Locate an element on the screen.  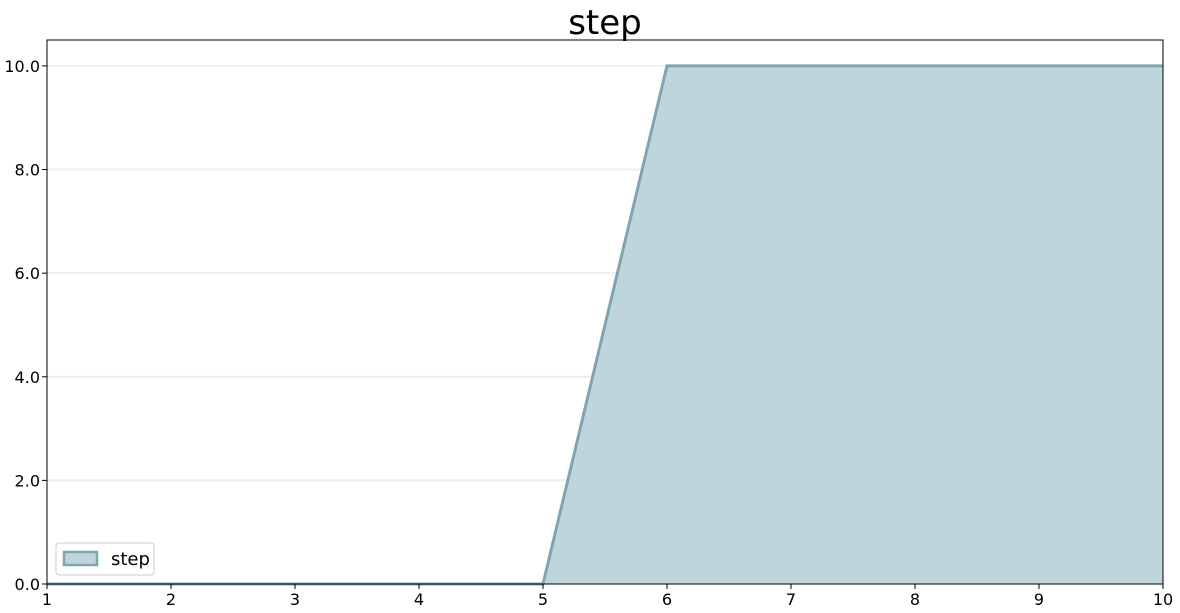
x-tick-label: 6 is located at coordinates (667, 599).